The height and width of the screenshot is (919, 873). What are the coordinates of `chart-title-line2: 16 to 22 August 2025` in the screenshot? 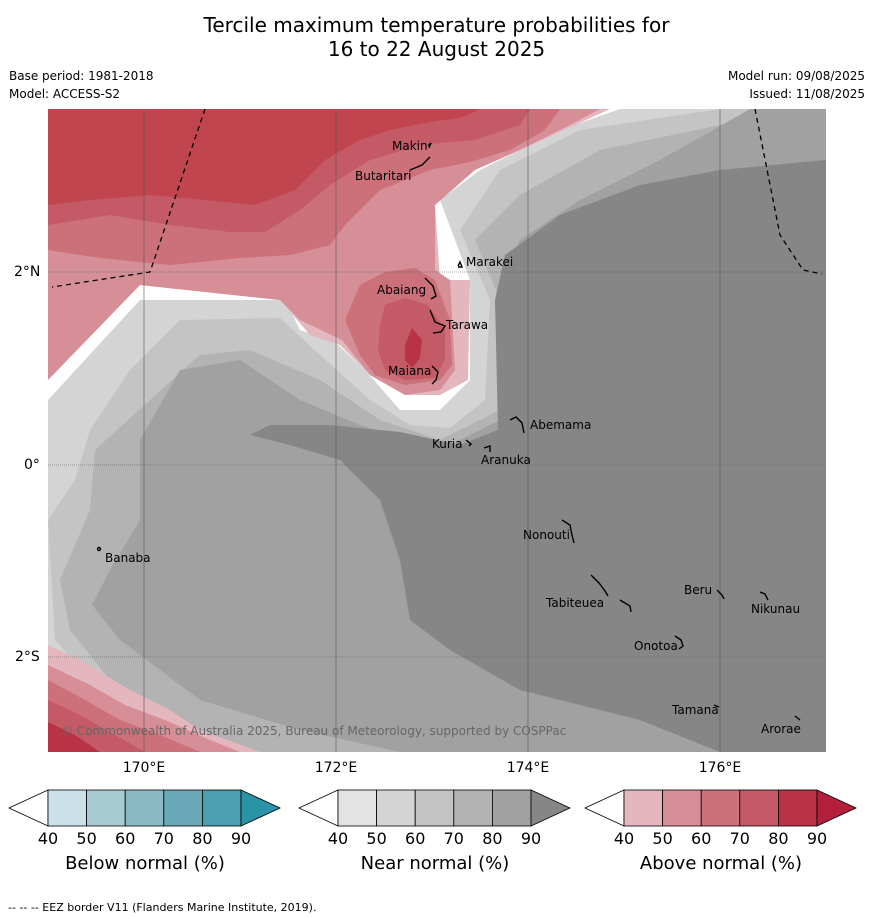 It's located at (436, 49).